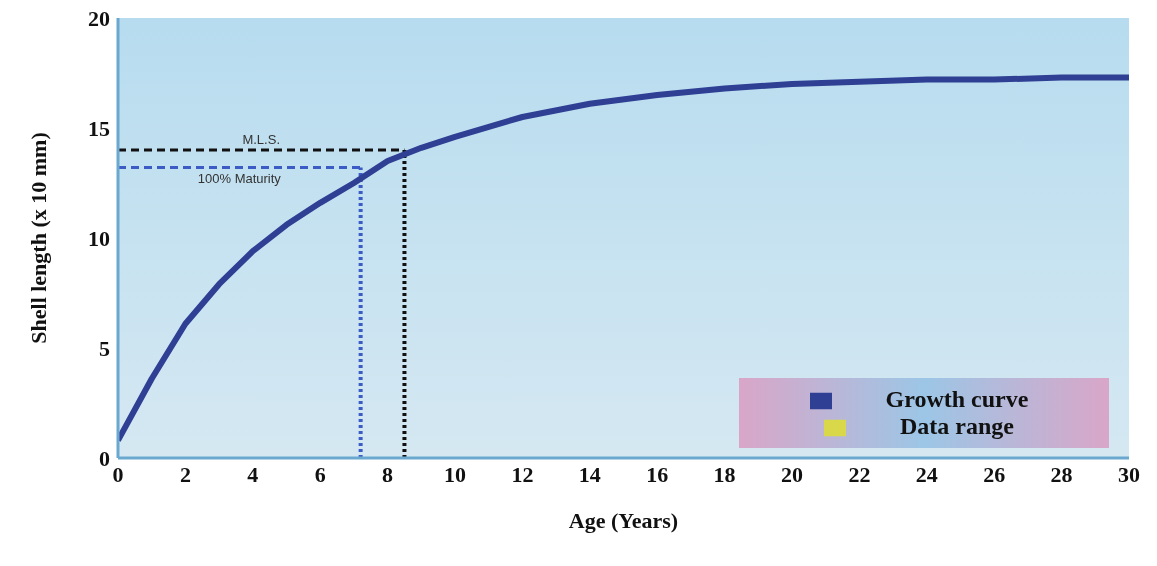  I want to click on x-tick-label: 26, so click(994, 474).